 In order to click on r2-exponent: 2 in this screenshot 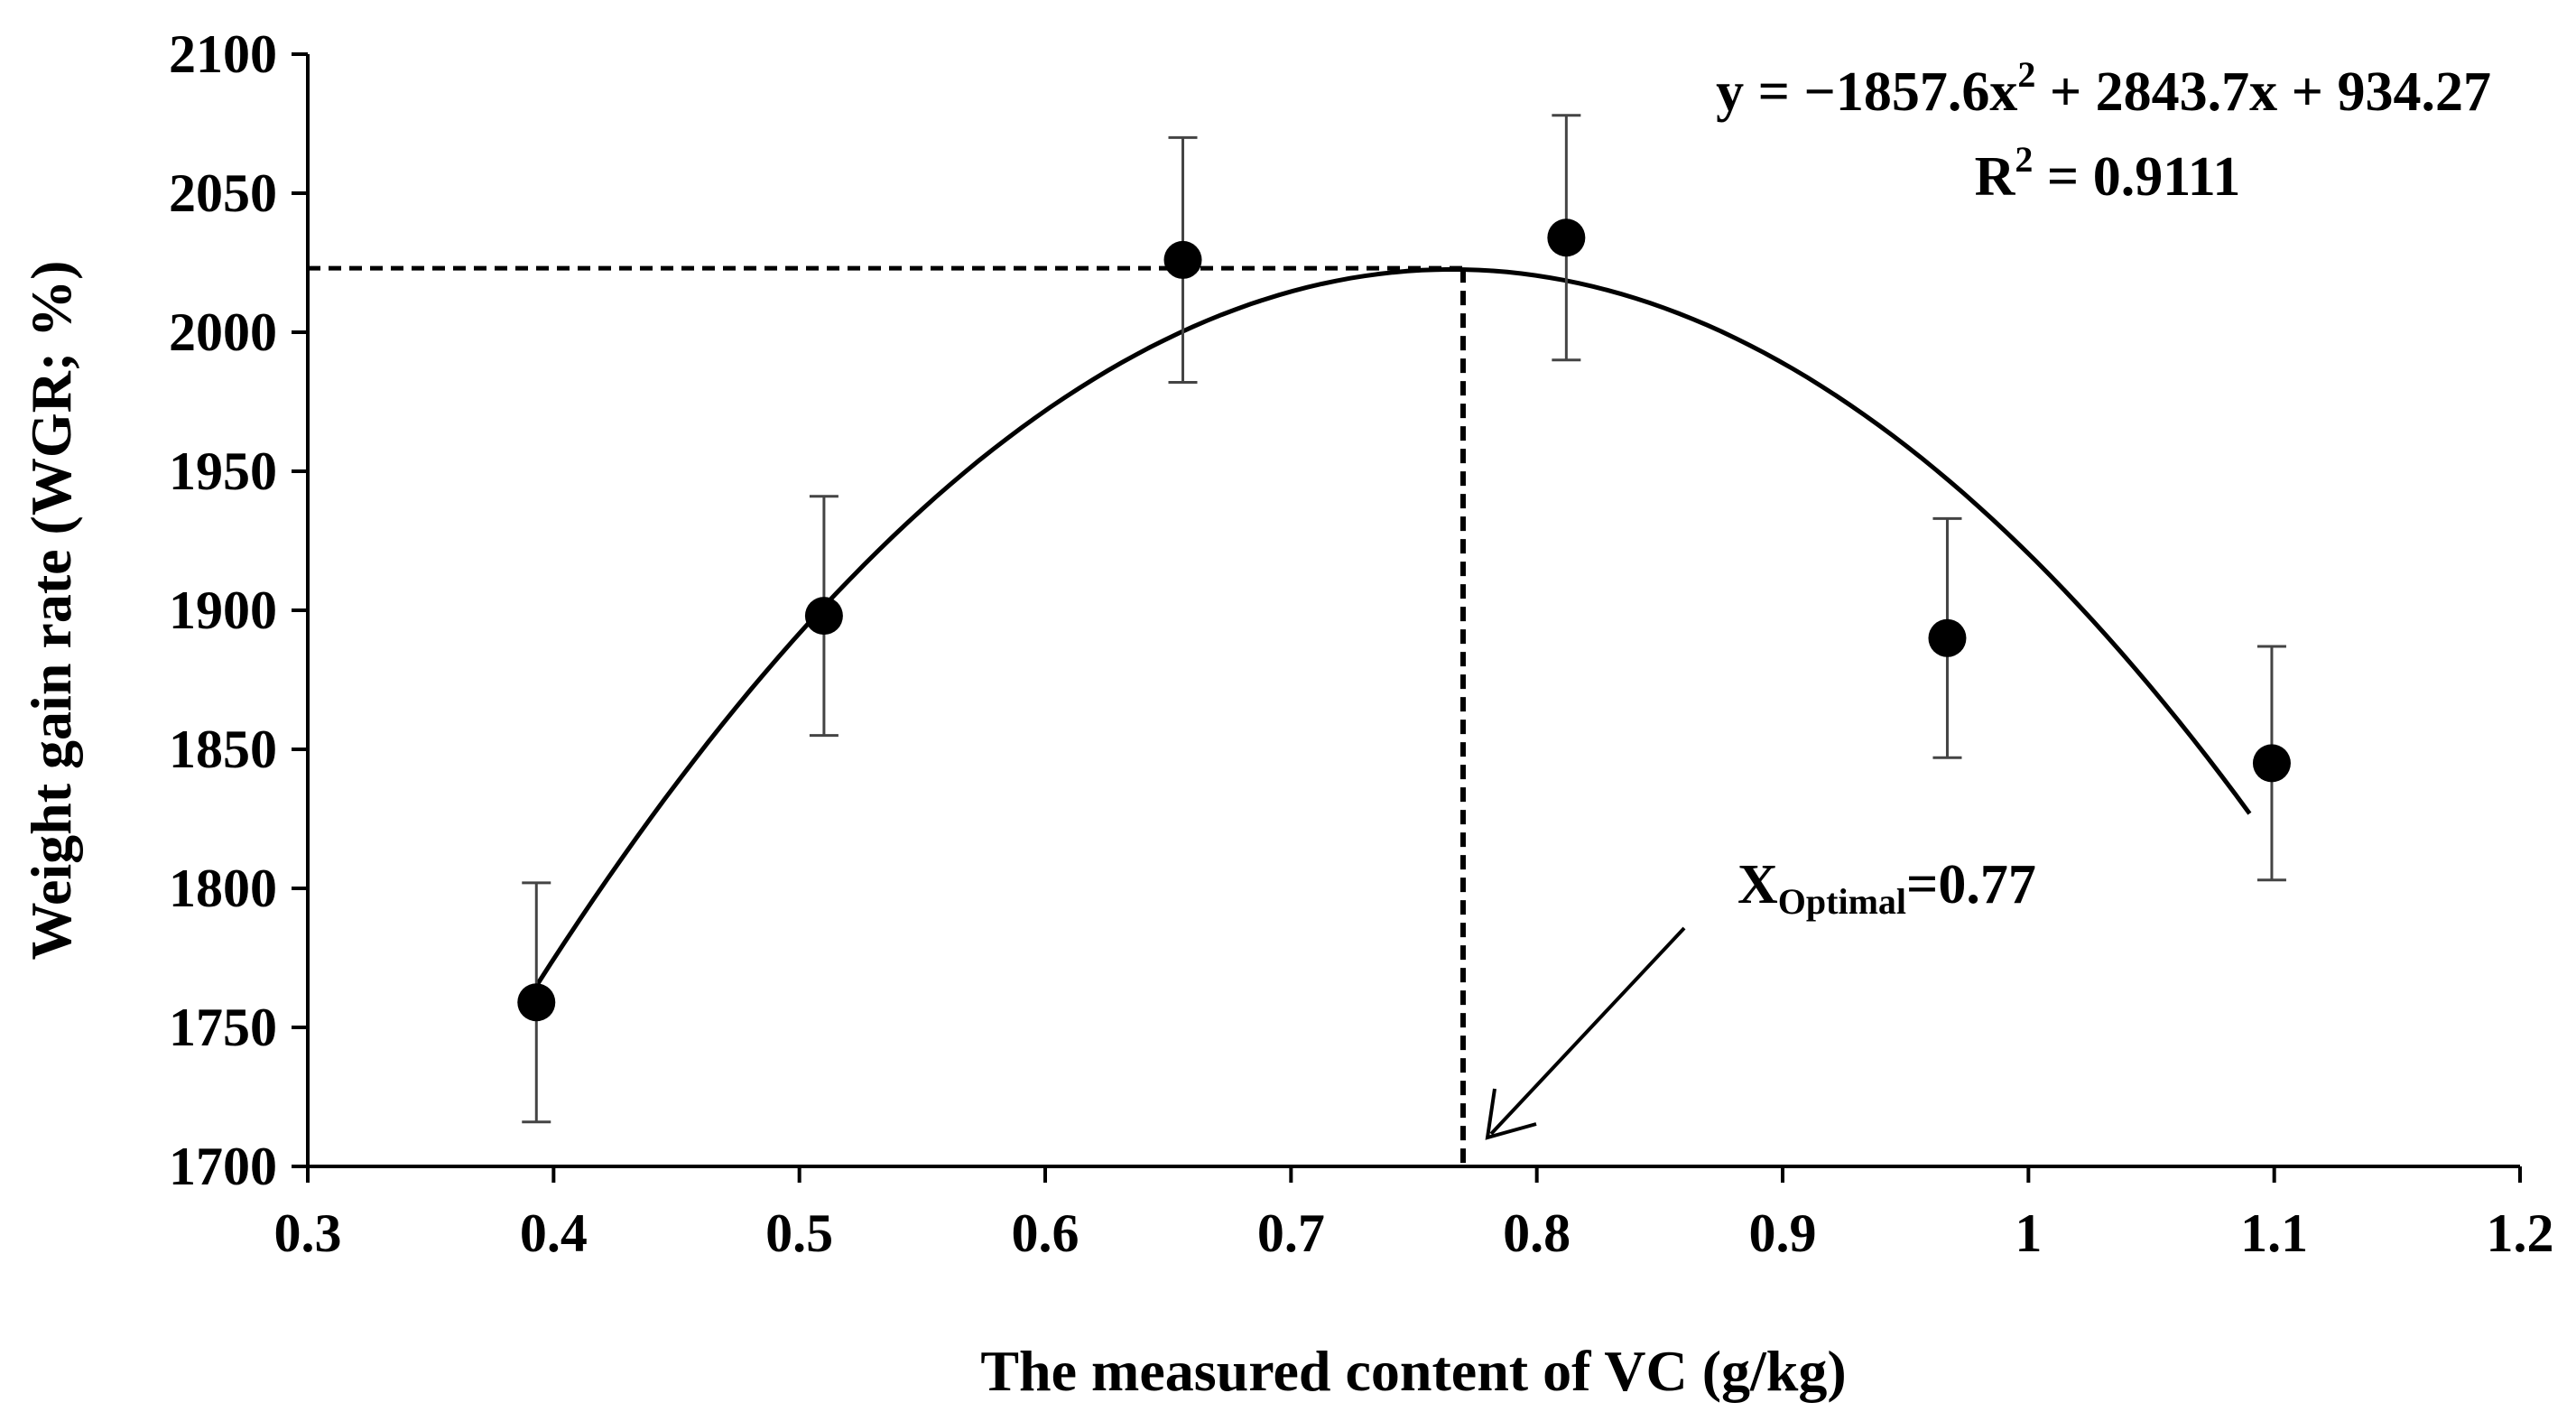, I will do `click(2024, 160)`.